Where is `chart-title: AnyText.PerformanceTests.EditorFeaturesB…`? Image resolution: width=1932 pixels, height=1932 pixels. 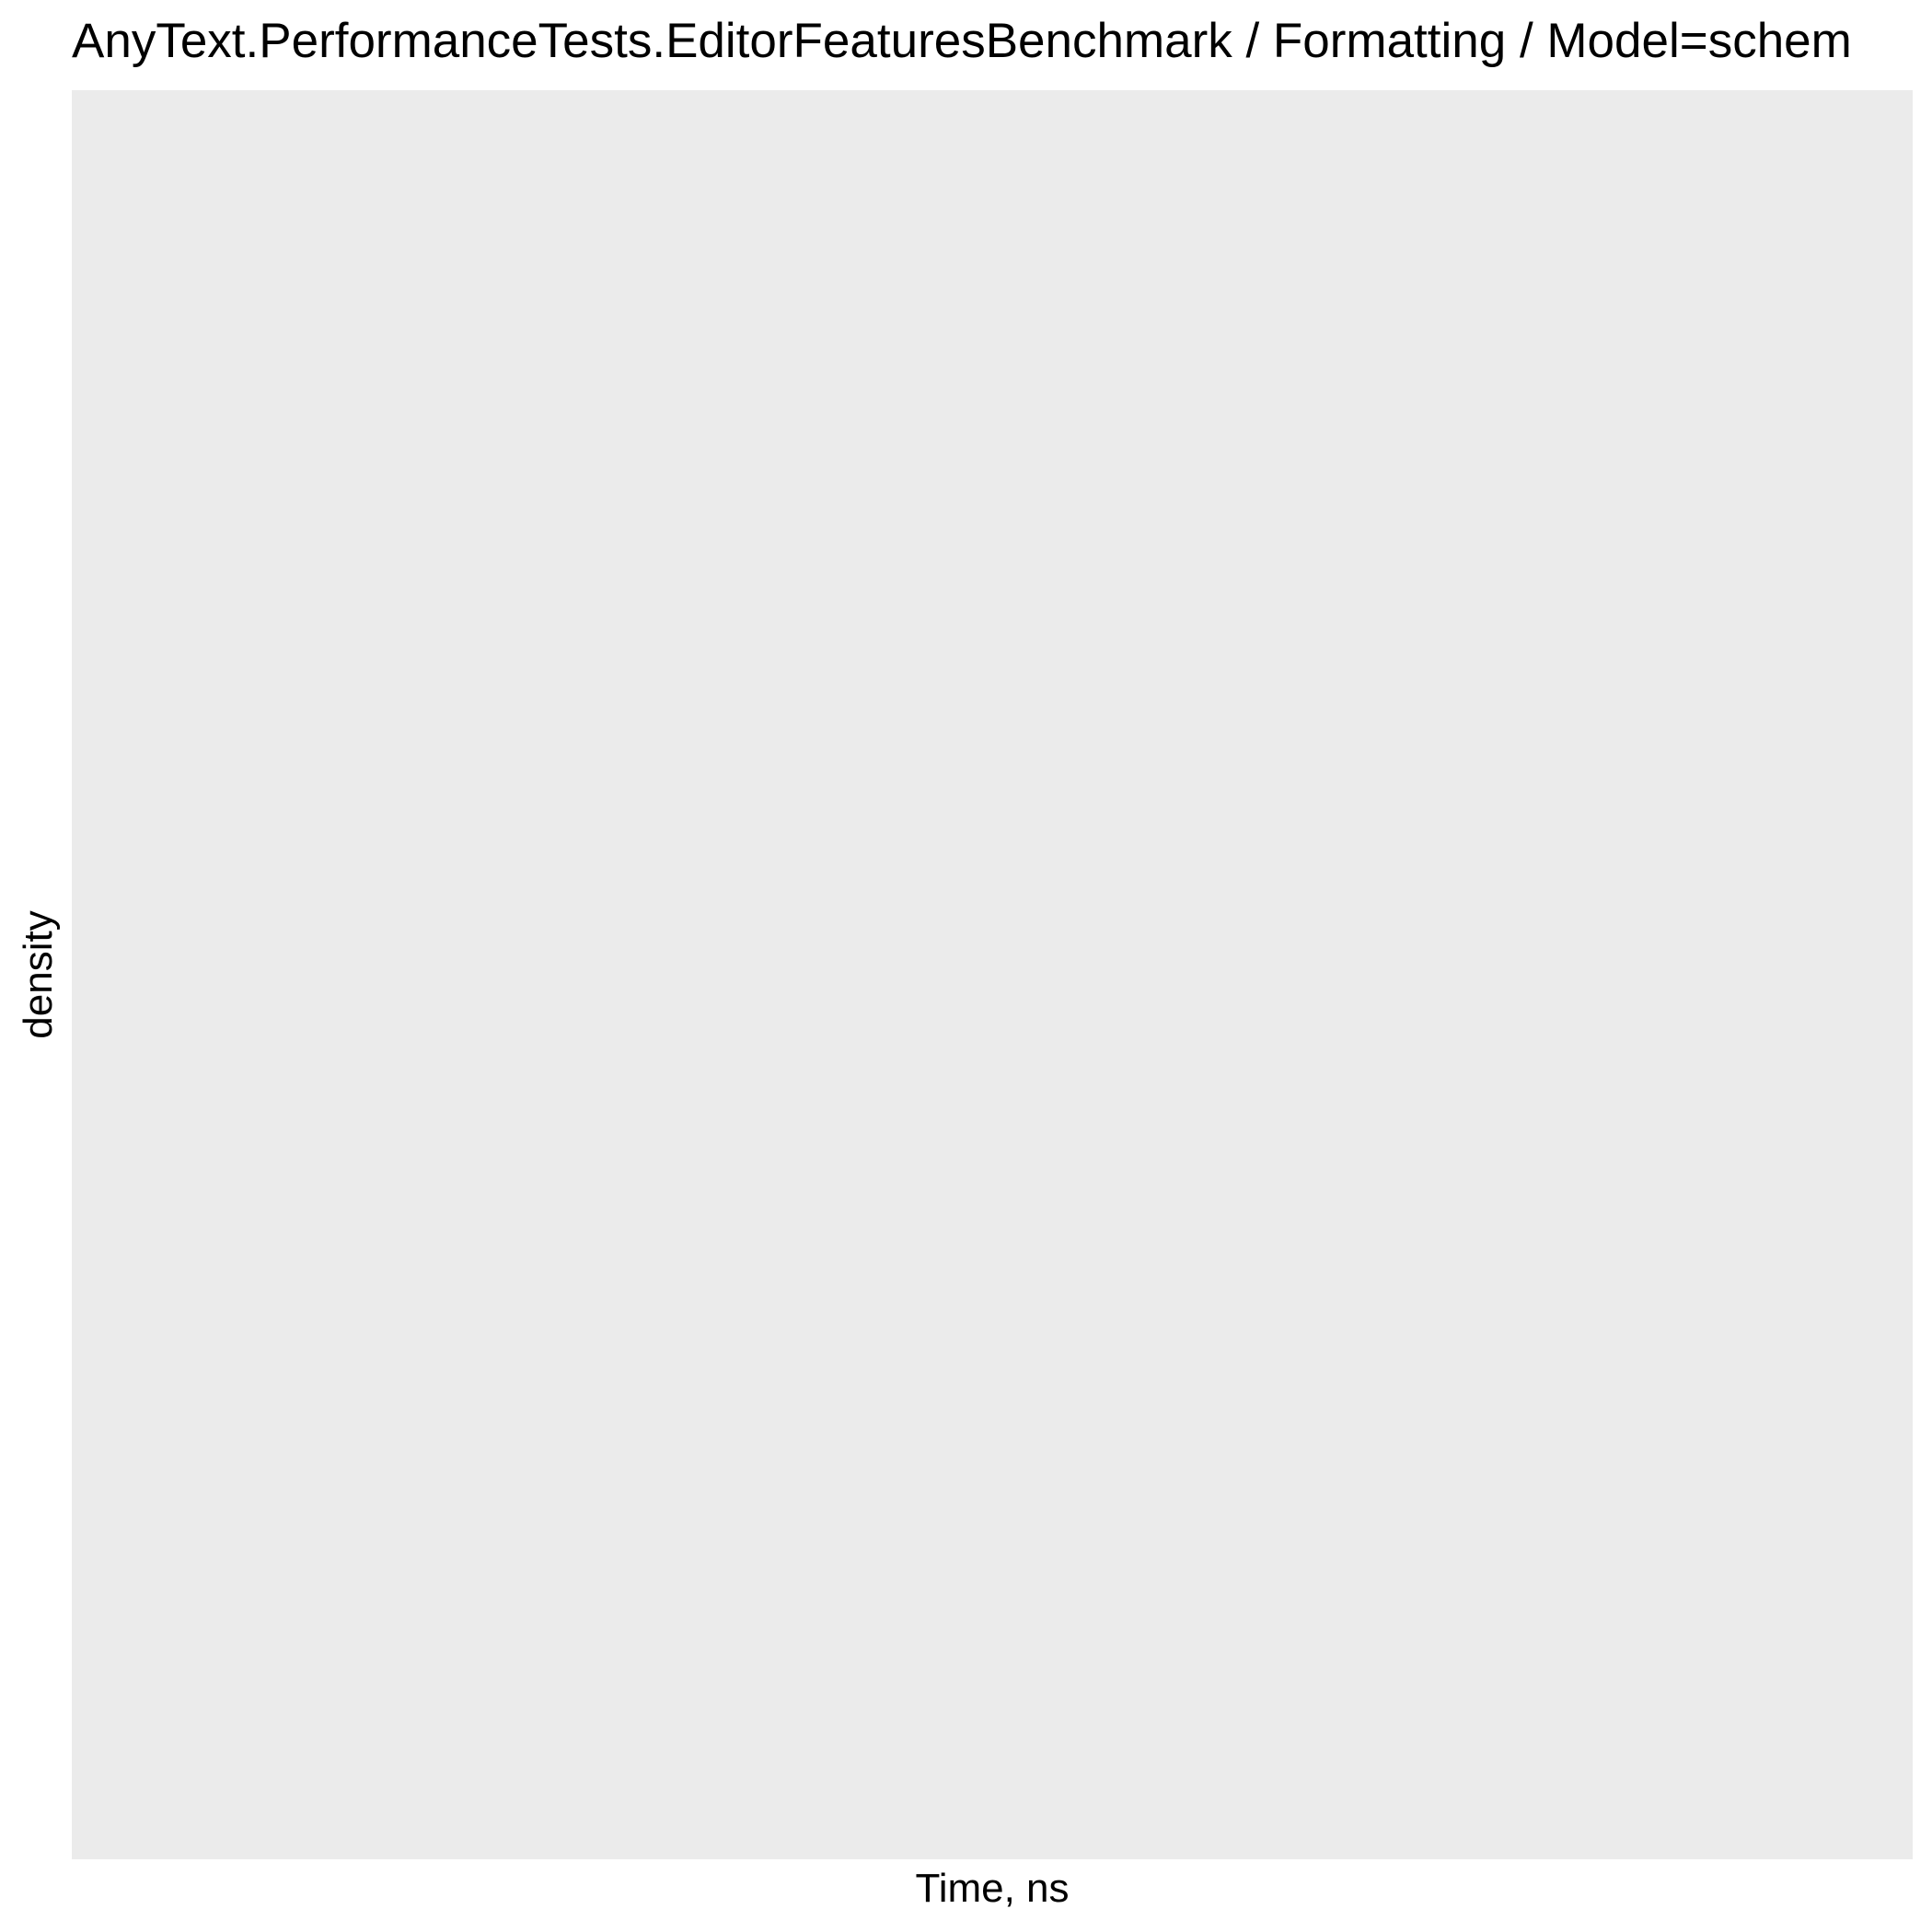 chart-title: AnyText.PerformanceTests.EditorFeaturesB… is located at coordinates (962, 41).